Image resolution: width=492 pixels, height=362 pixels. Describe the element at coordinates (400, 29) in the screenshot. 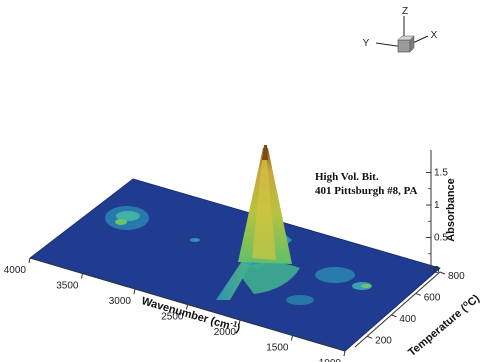

I see `axis-triad: Z X Y` at that location.